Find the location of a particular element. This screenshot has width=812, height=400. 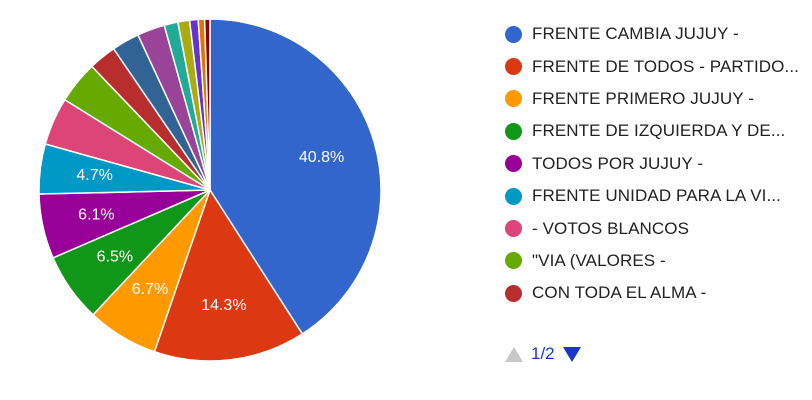

pie-data-label-6: 4.7% is located at coordinates (94, 175).